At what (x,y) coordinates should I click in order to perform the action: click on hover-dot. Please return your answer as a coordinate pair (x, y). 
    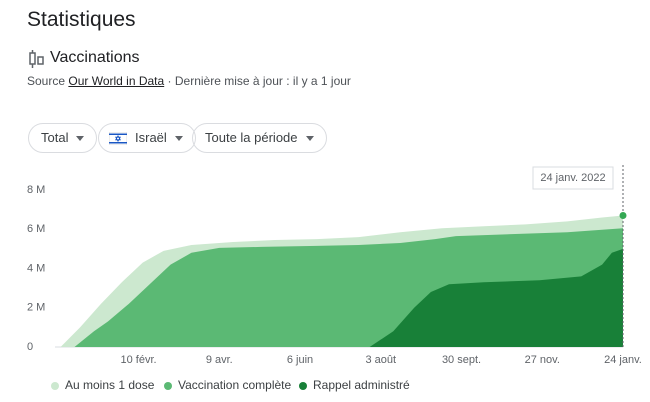
    Looking at the image, I should click on (623, 216).